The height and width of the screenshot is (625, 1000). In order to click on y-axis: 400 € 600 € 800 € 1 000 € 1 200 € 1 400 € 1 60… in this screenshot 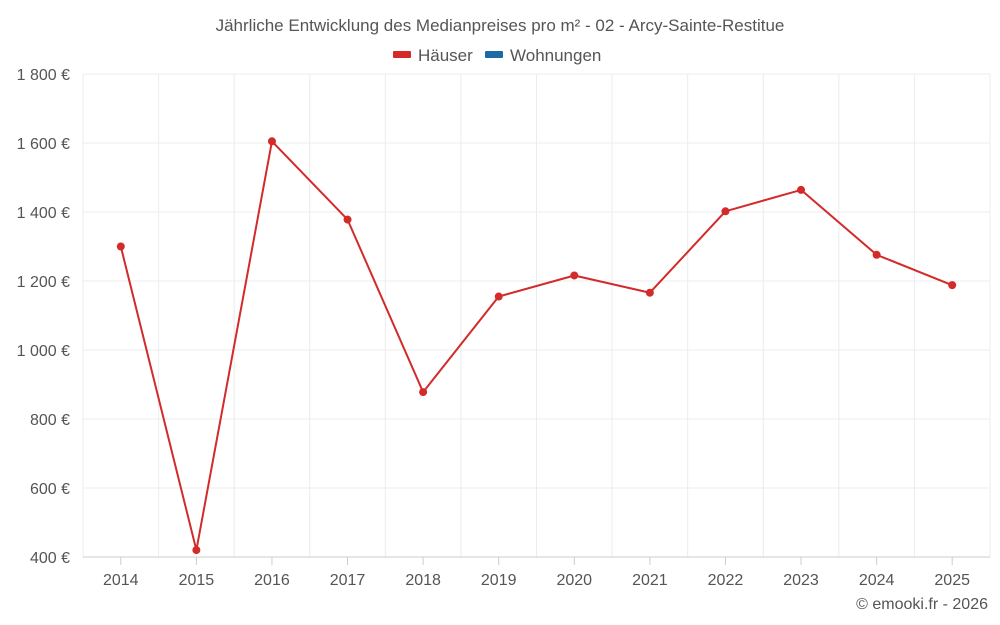, I will do `click(43, 317)`.